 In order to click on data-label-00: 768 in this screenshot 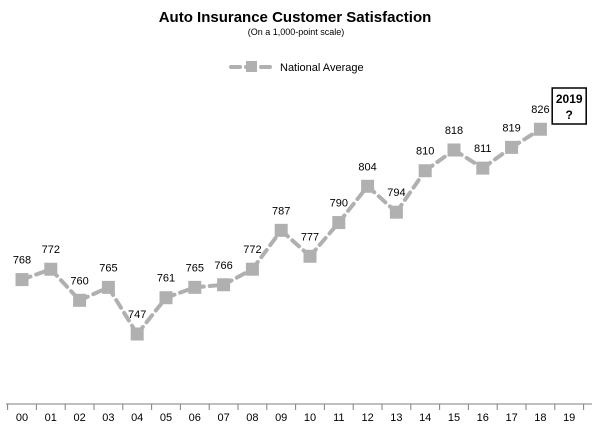, I will do `click(22, 261)`.